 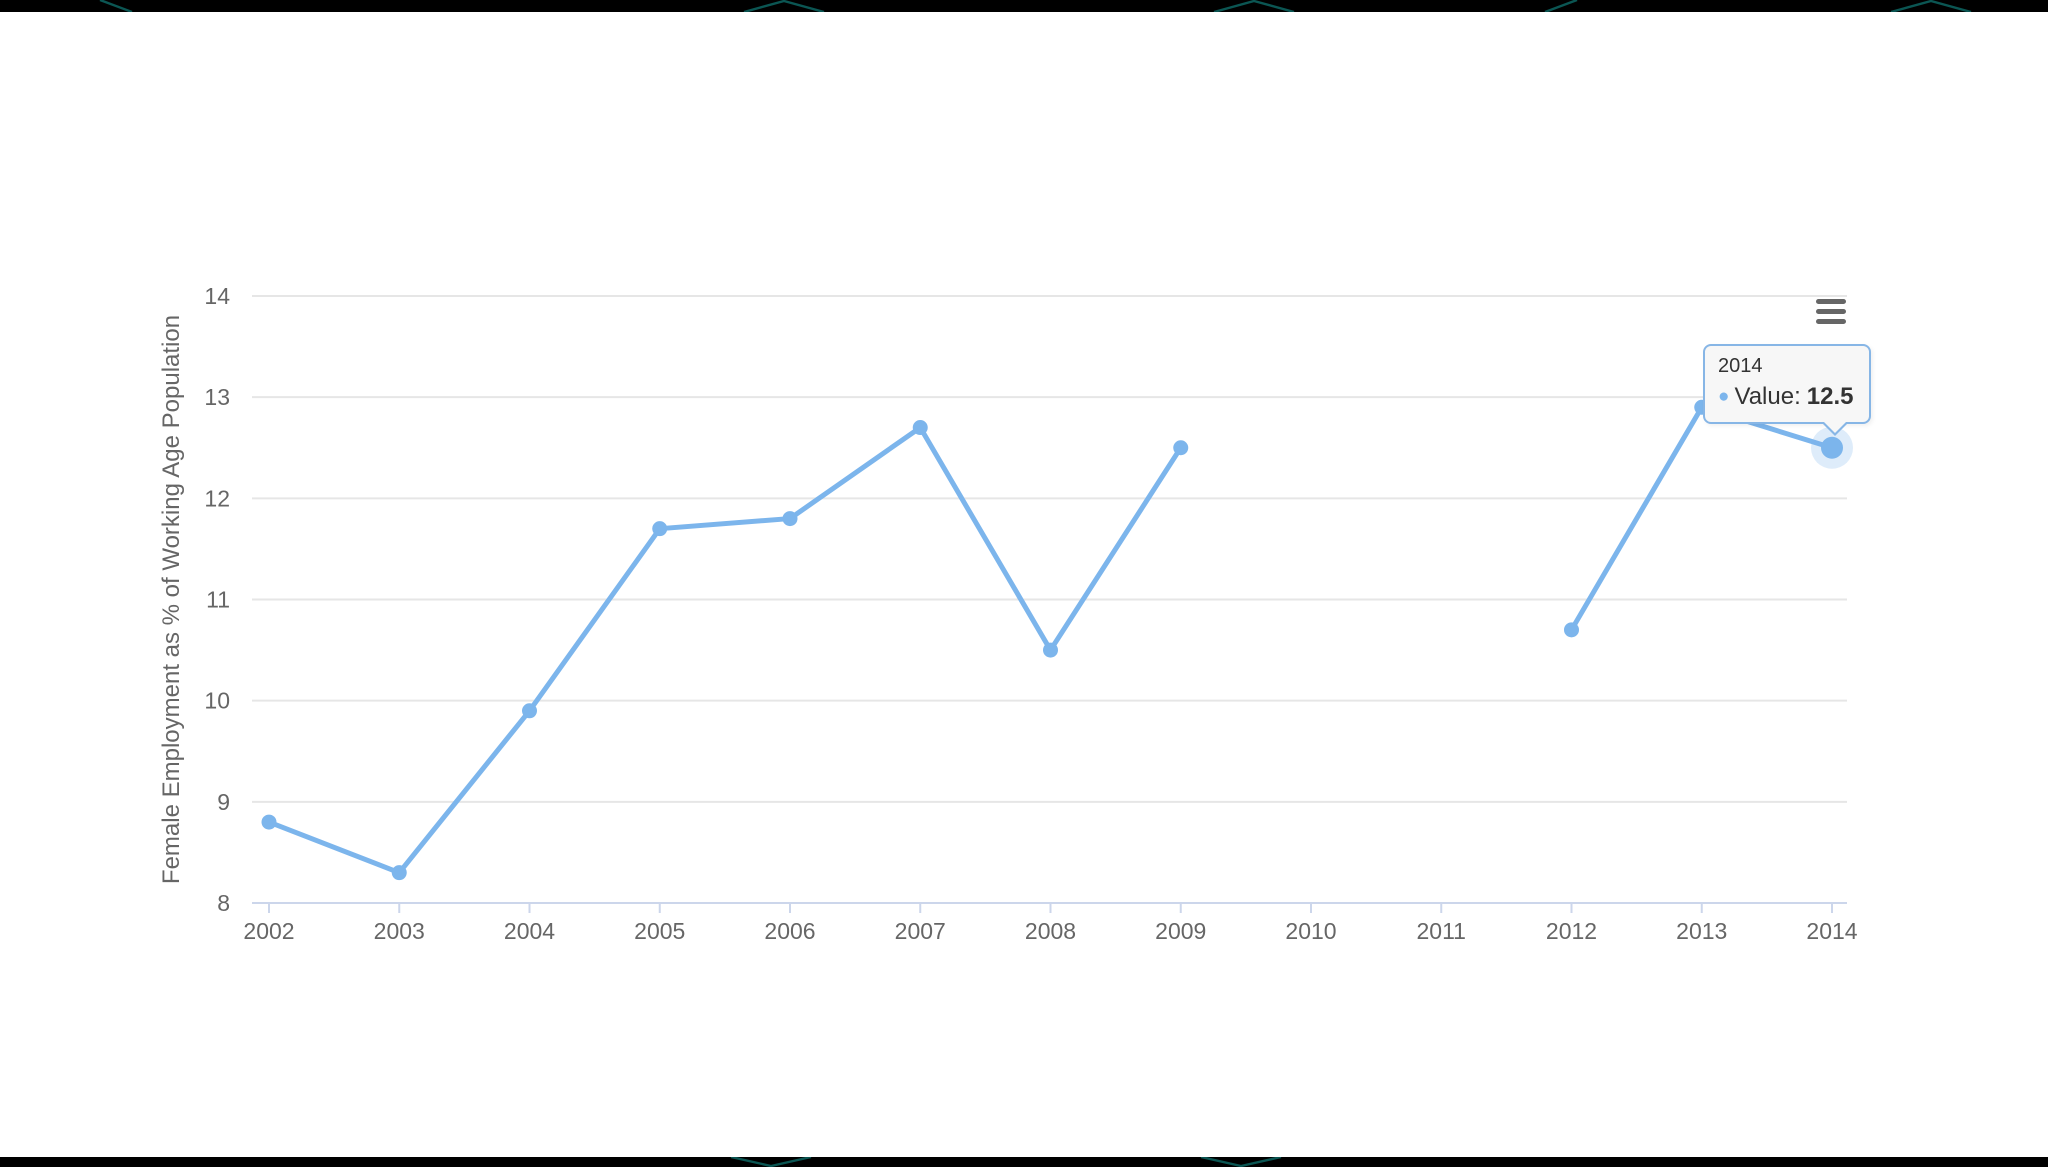 What do you see at coordinates (920, 428) in the screenshot?
I see `data-point-2007` at bounding box center [920, 428].